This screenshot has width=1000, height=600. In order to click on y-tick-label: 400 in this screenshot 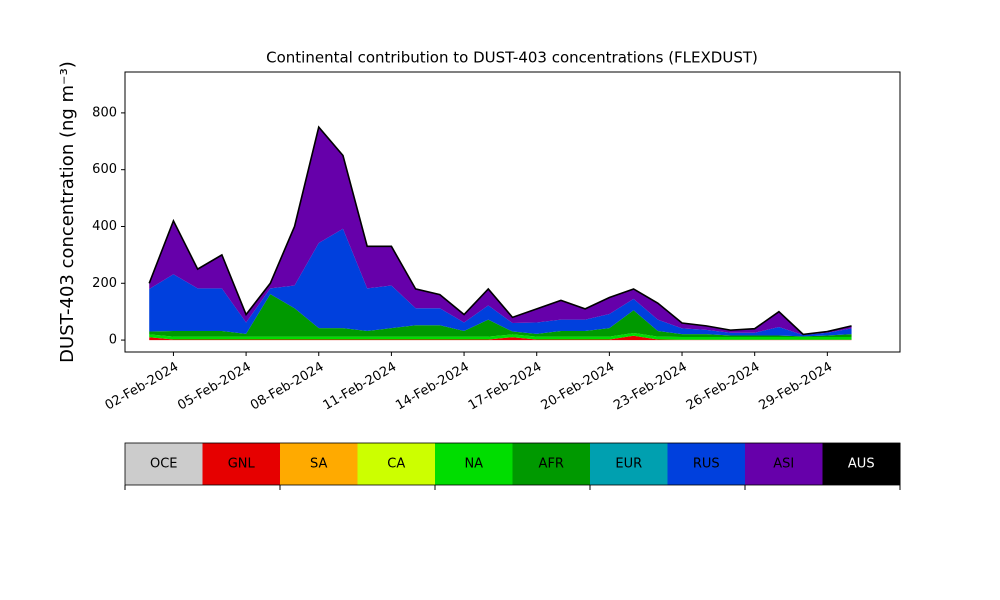, I will do `click(104, 226)`.